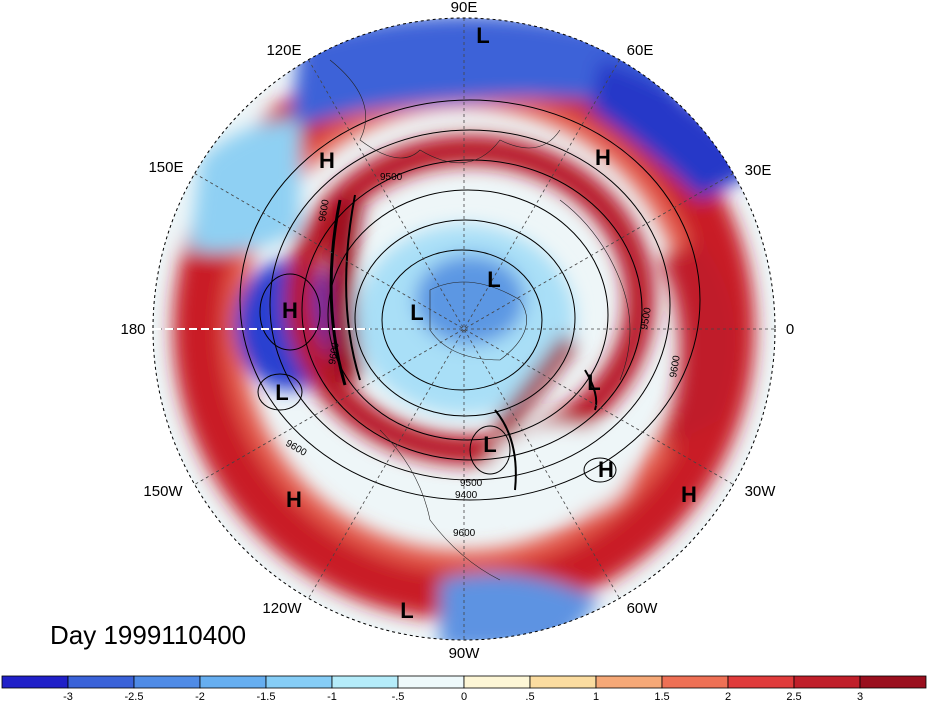  What do you see at coordinates (68, 696) in the screenshot?
I see `colorbar-tick-label: -3` at bounding box center [68, 696].